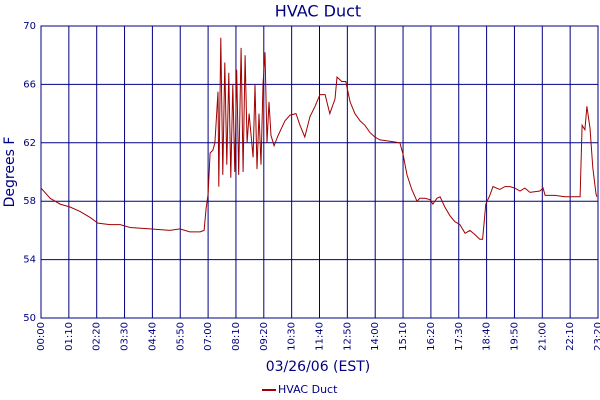 This screenshot has height=400, width=600. Describe the element at coordinates (29, 318) in the screenshot. I see `y-tick-label: 50` at that location.